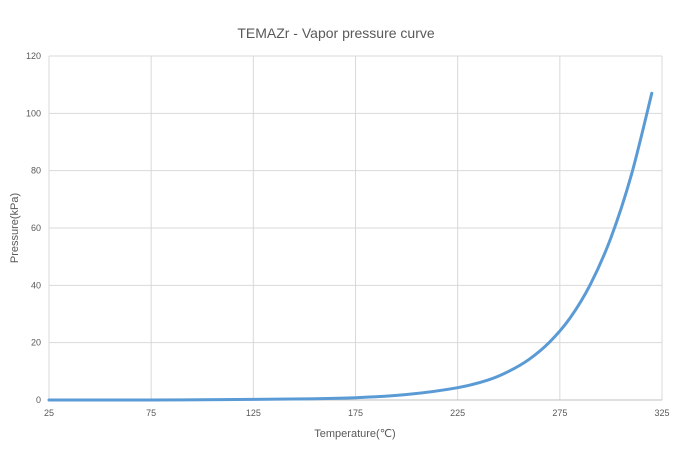 The width and height of the screenshot is (680, 470). I want to click on y-tick-label: 80, so click(36, 171).